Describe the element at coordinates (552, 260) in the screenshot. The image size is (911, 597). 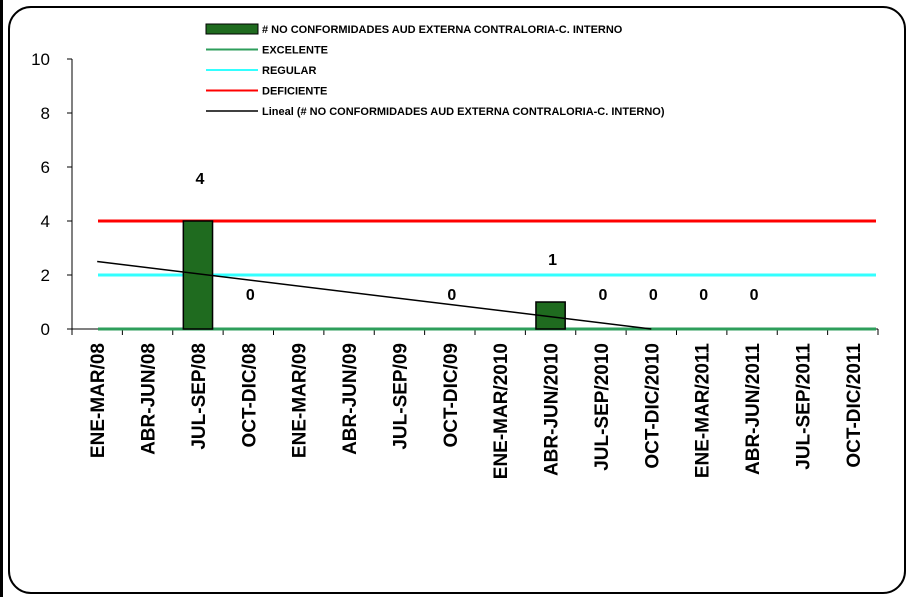
I see `data-label: 1` at that location.